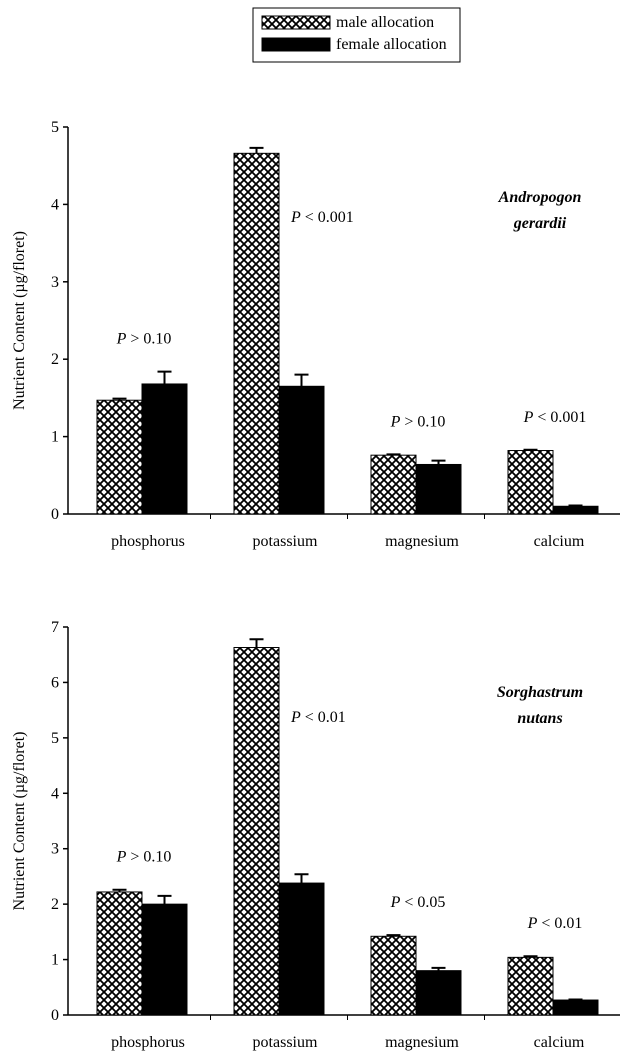 This screenshot has width=626, height=1053. I want to click on species-label: Sorghastrum, so click(540, 692).